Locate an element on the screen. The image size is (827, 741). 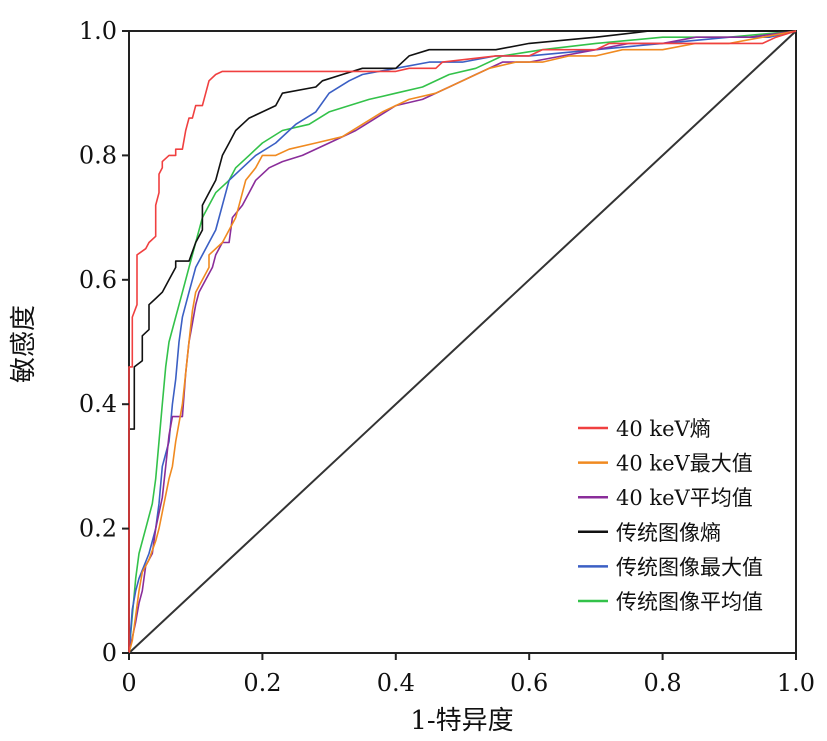
y-tick-label: 1.0 is located at coordinates (98, 31).